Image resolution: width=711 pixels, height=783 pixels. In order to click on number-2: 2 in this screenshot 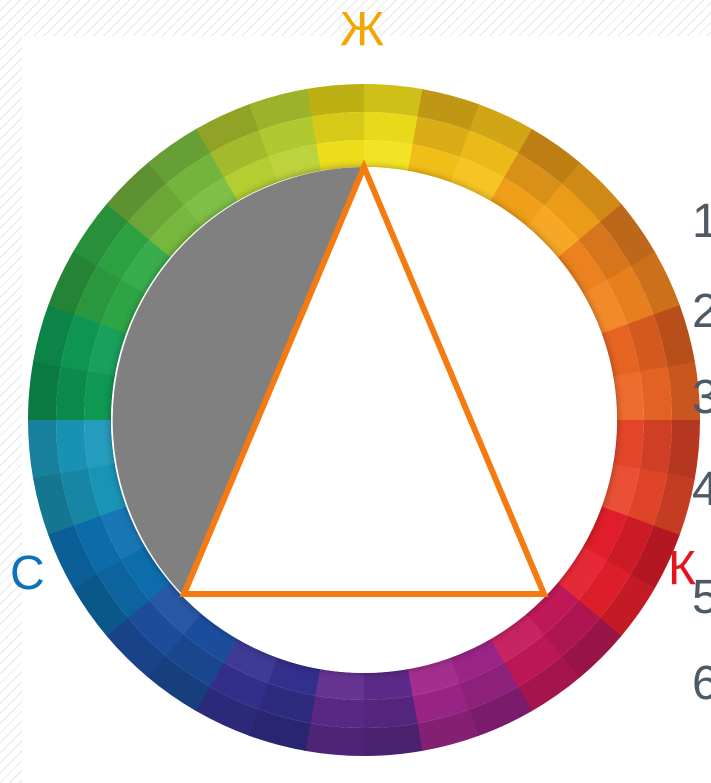, I will do `click(701, 311)`.